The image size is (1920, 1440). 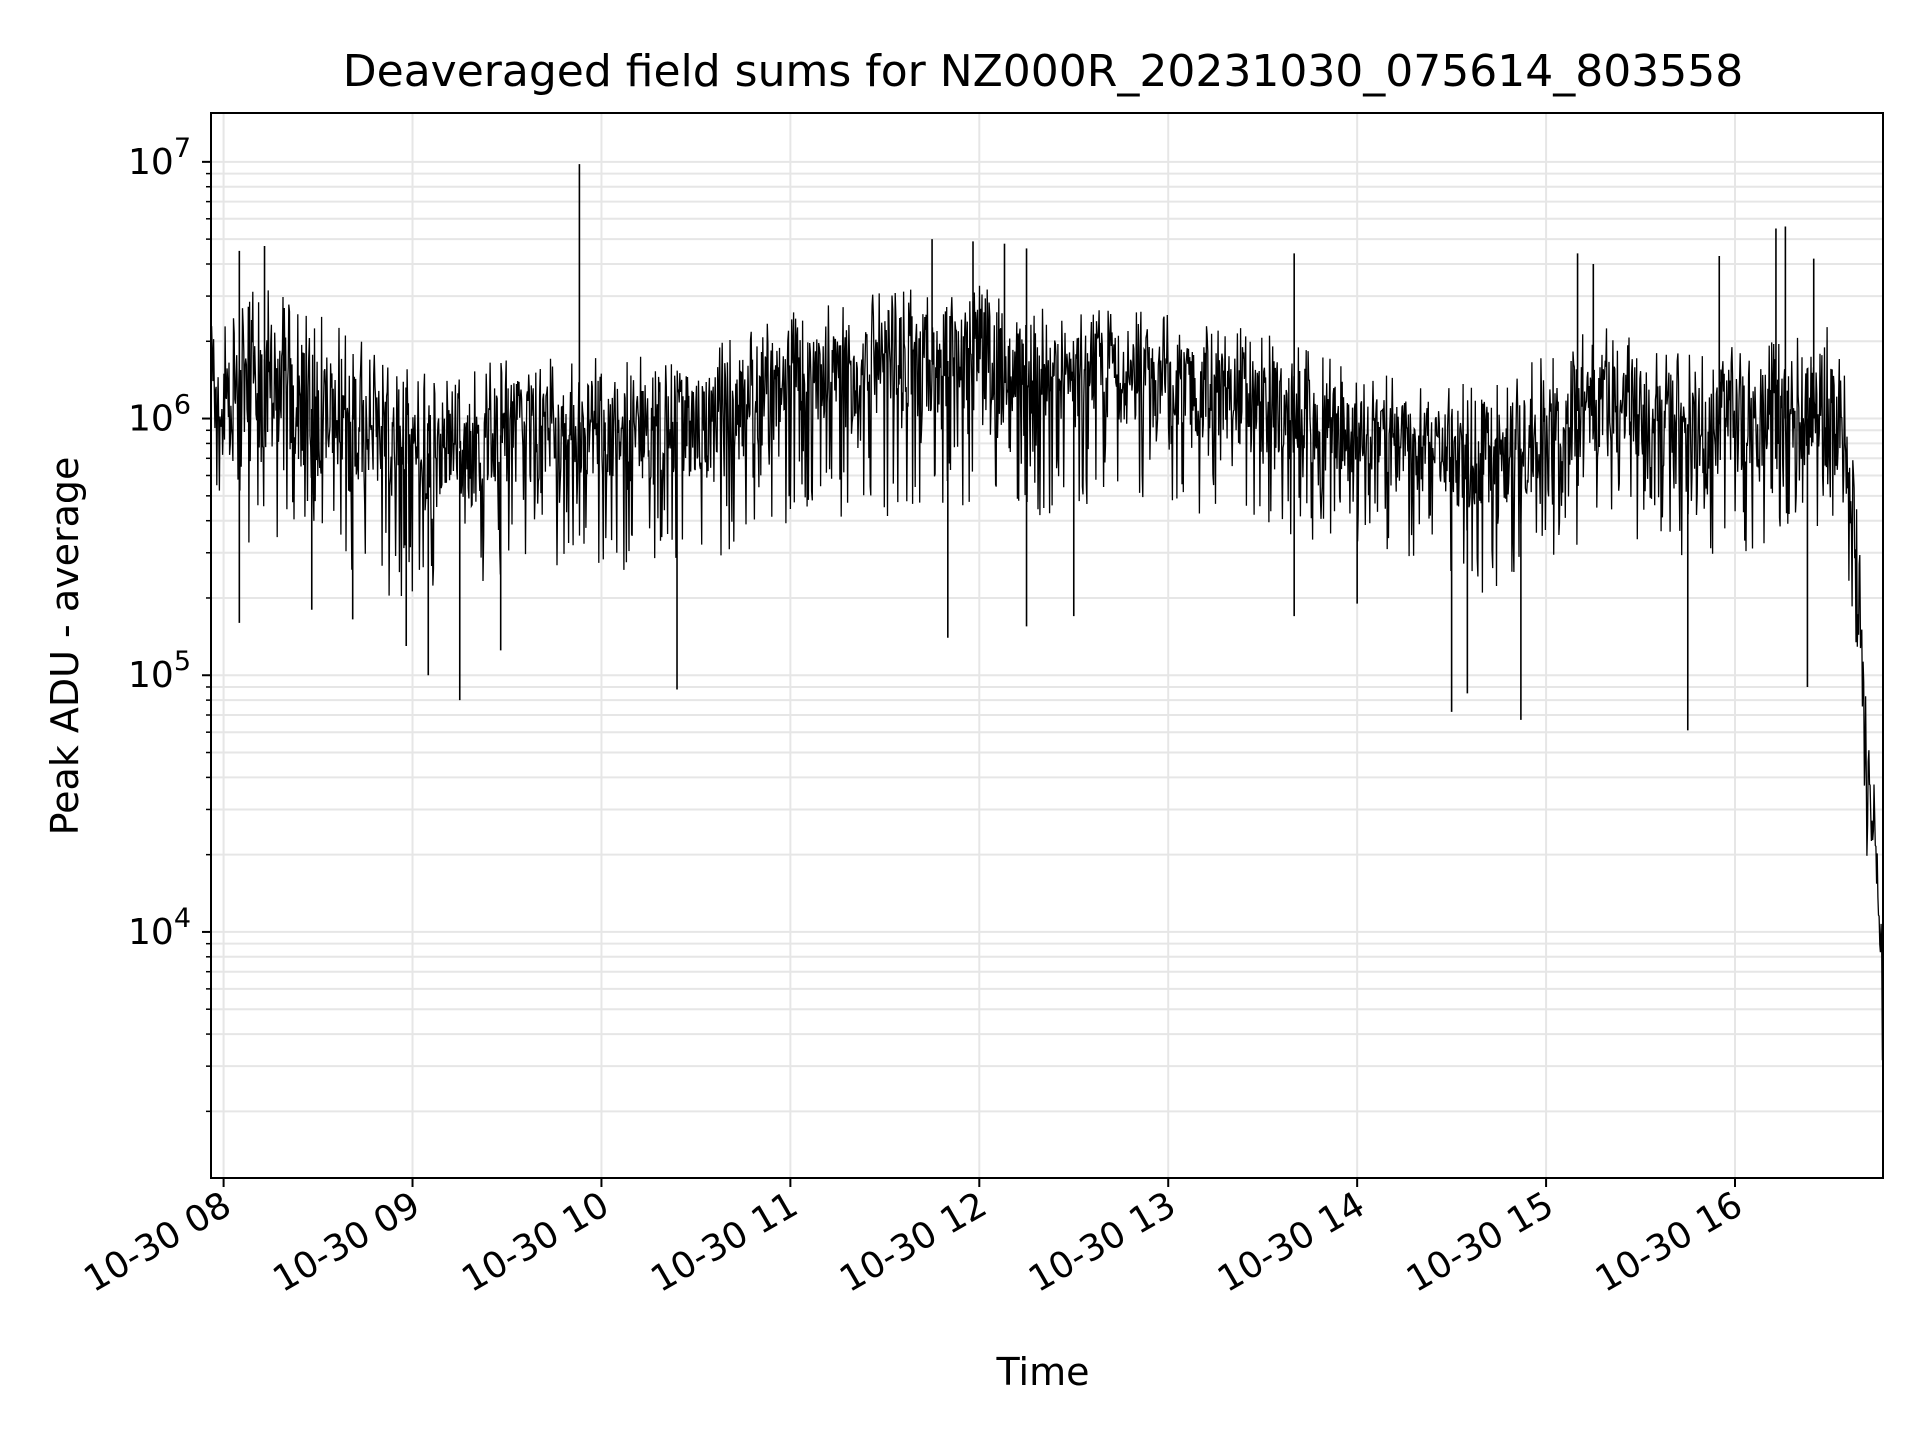 I want to click on y-tick-label: 10⁵, so click(x=159, y=671).